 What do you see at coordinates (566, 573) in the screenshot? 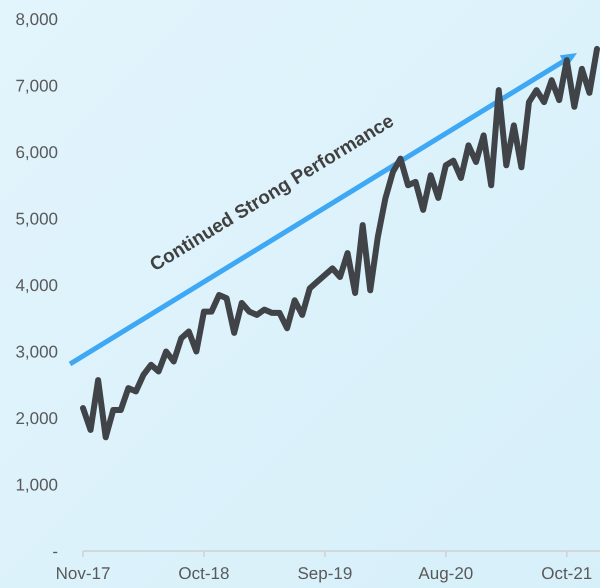
I see `x-tick-label: Oct-21` at bounding box center [566, 573].